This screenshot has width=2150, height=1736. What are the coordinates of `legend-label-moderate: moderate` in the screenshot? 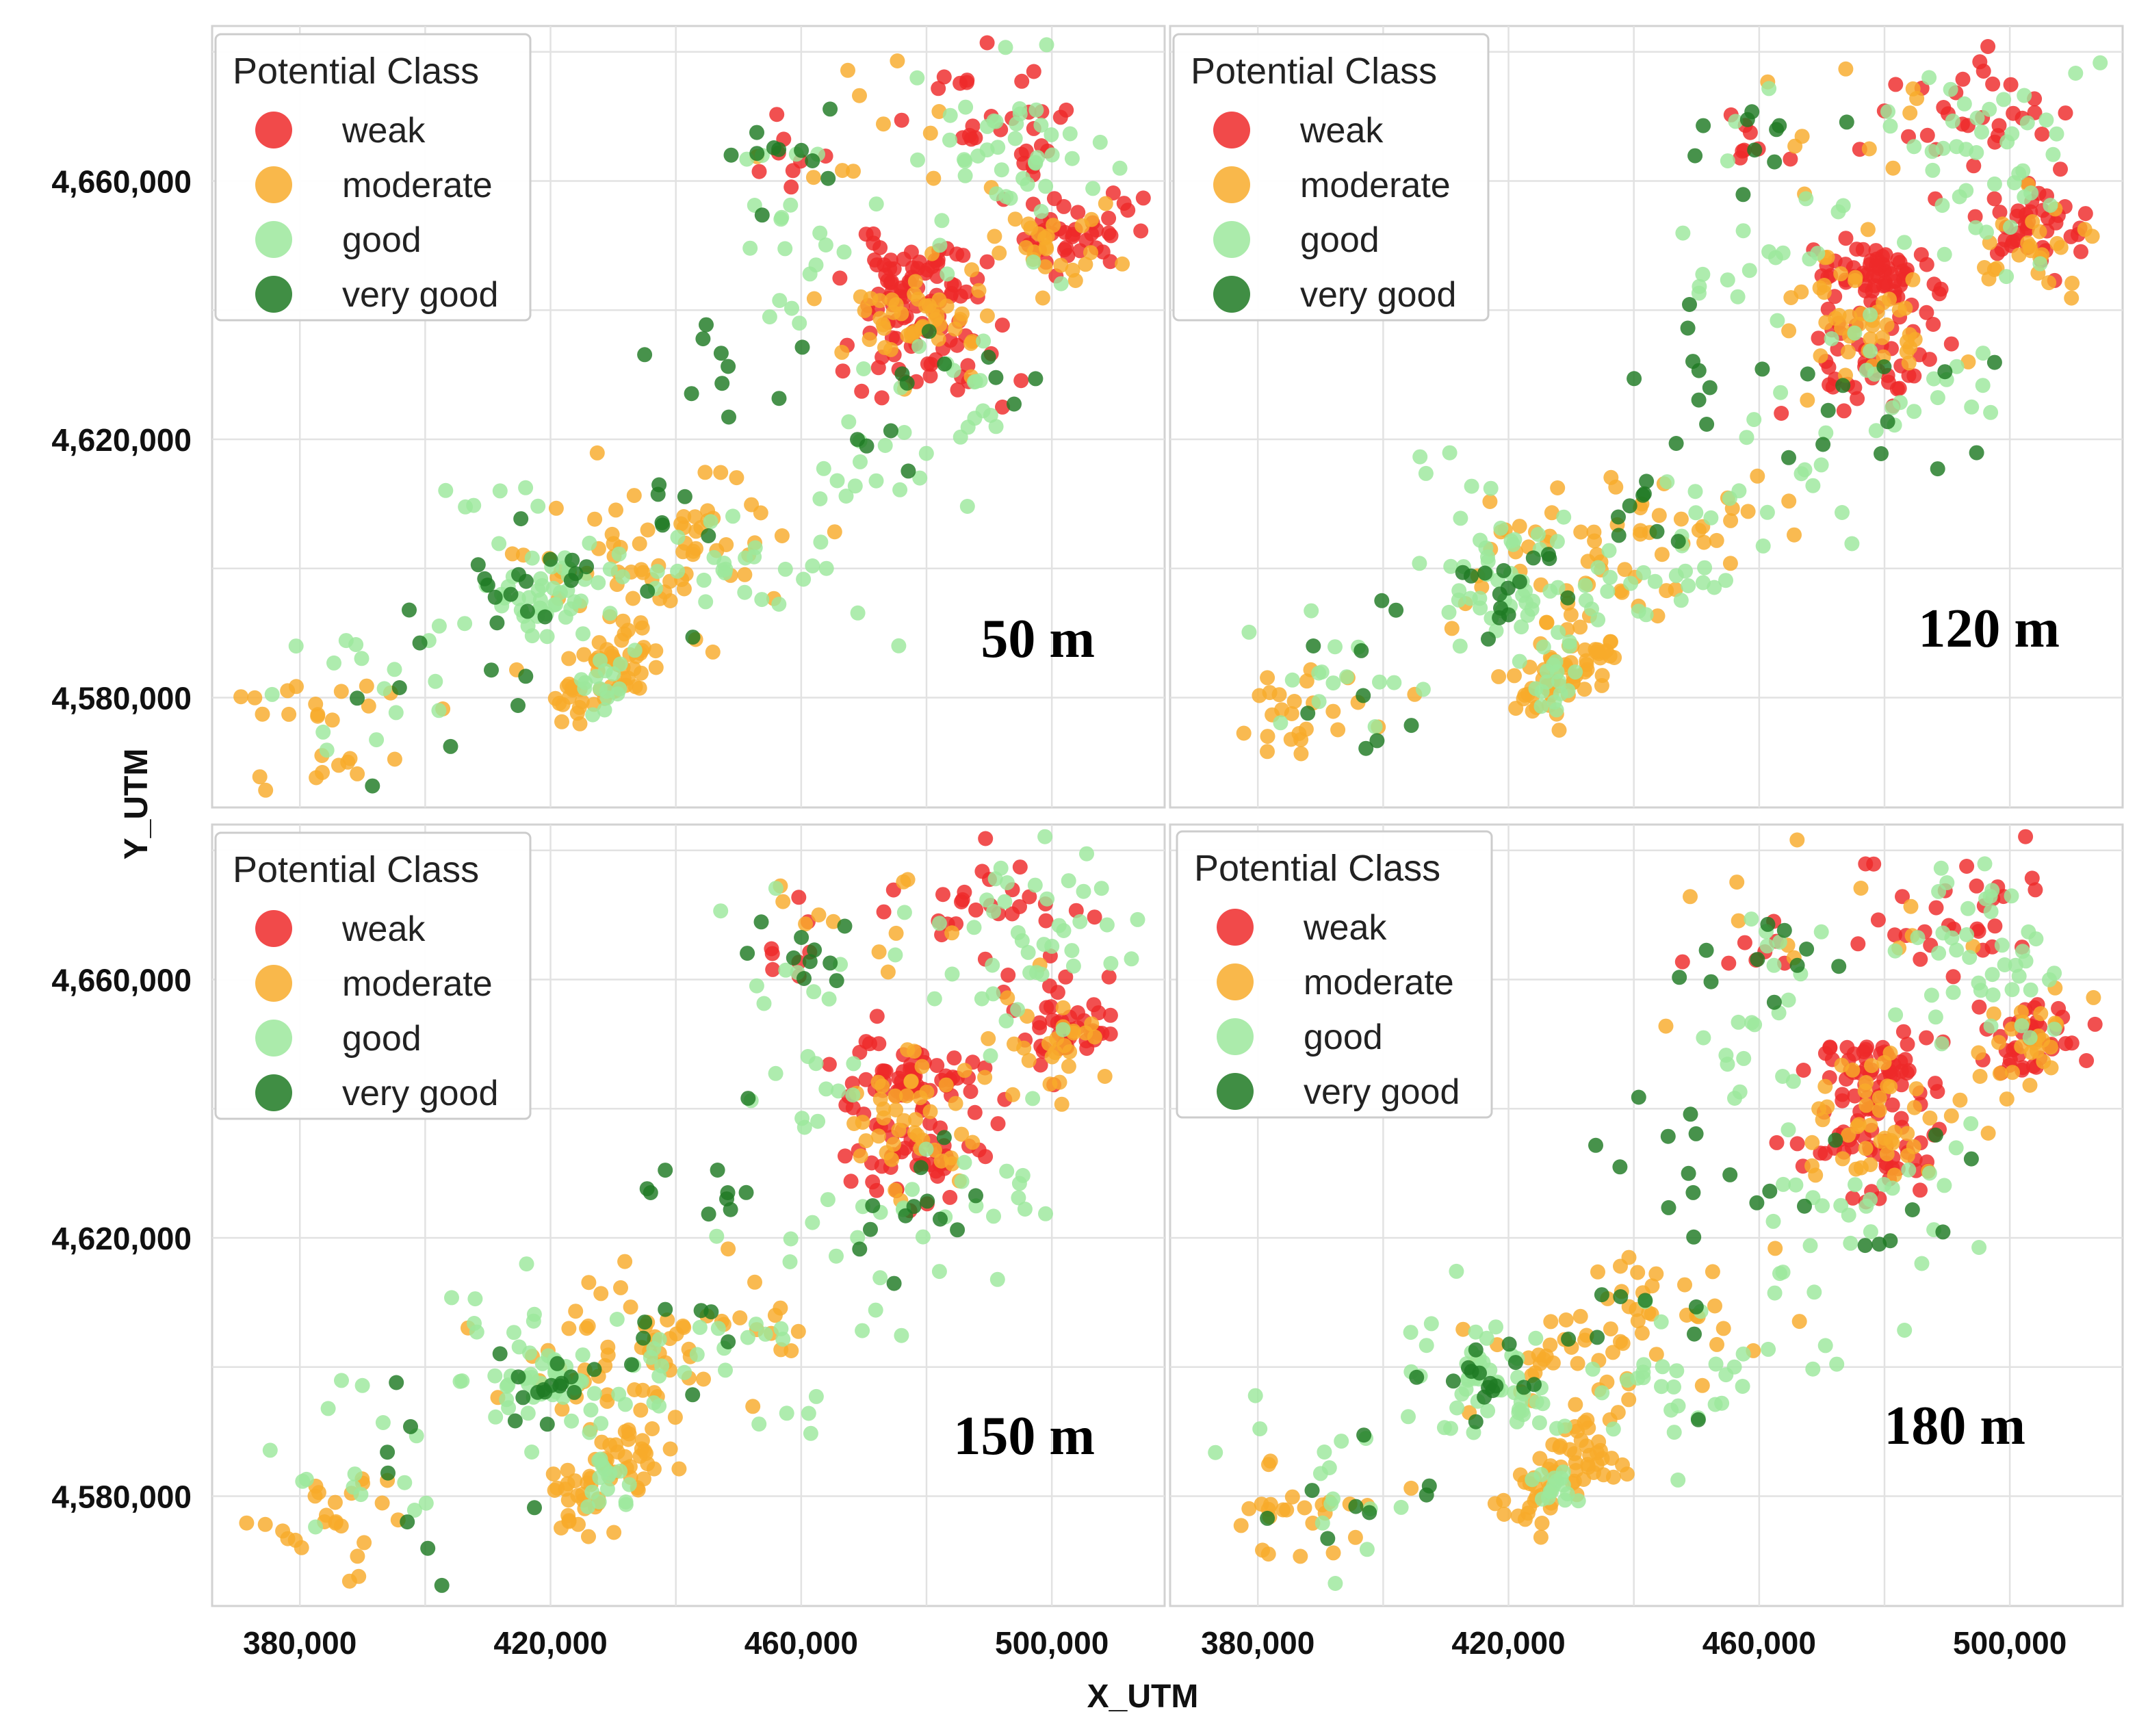 It's located at (417, 185).